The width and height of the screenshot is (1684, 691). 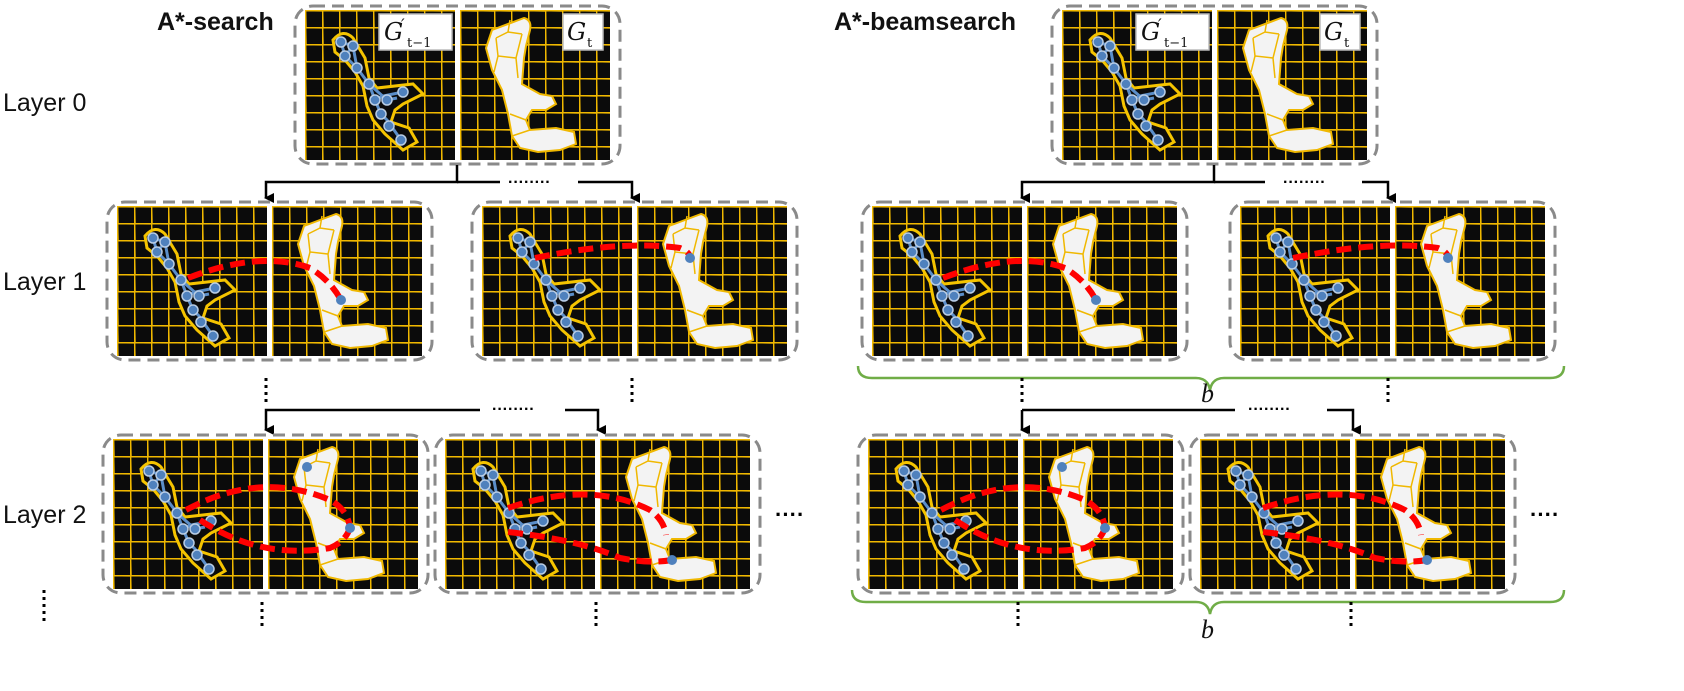 I want to click on root-node-pair-left: G ′ t−1 G t, so click(x=457, y=85).